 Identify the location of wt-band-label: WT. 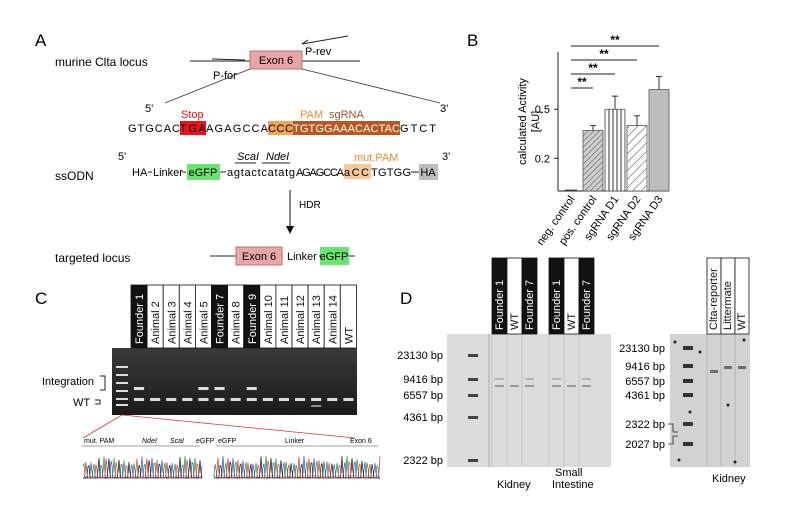
(81, 403).